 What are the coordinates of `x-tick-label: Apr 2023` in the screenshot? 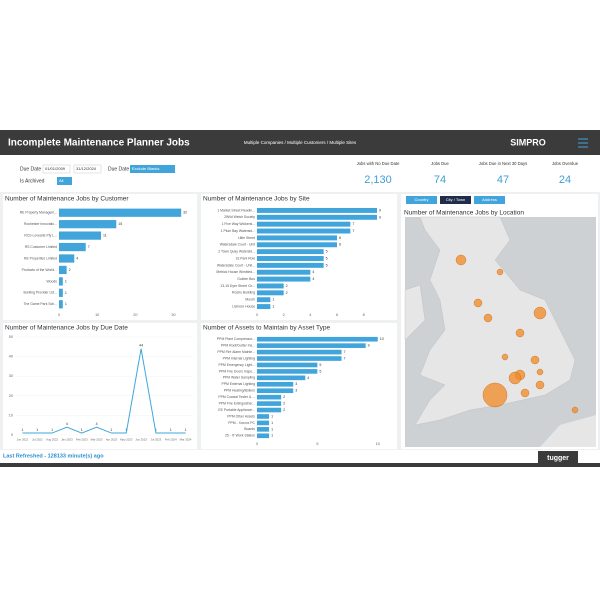 It's located at (112, 440).